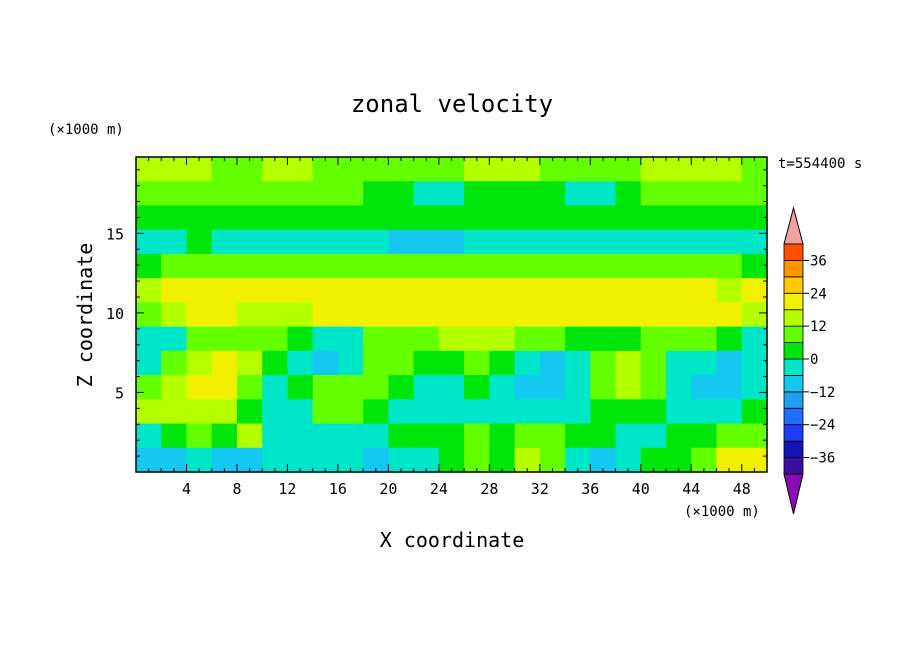  I want to click on x-tick-label: 28, so click(489, 489).